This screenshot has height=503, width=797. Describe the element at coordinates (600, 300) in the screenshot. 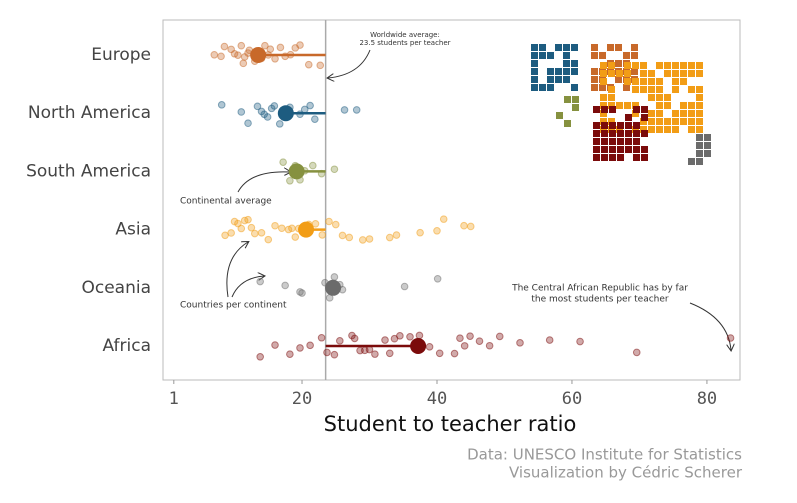

I see `annotation: the most students per teacher` at that location.